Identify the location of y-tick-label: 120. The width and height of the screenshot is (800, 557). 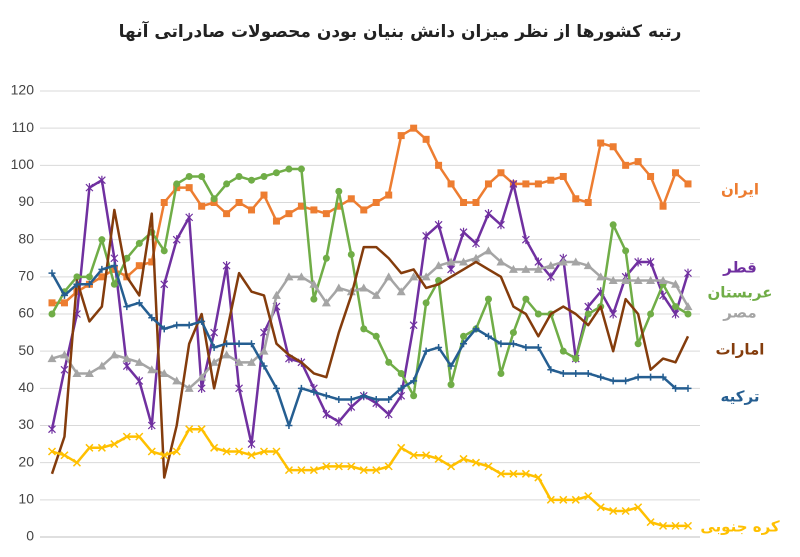
(23, 90).